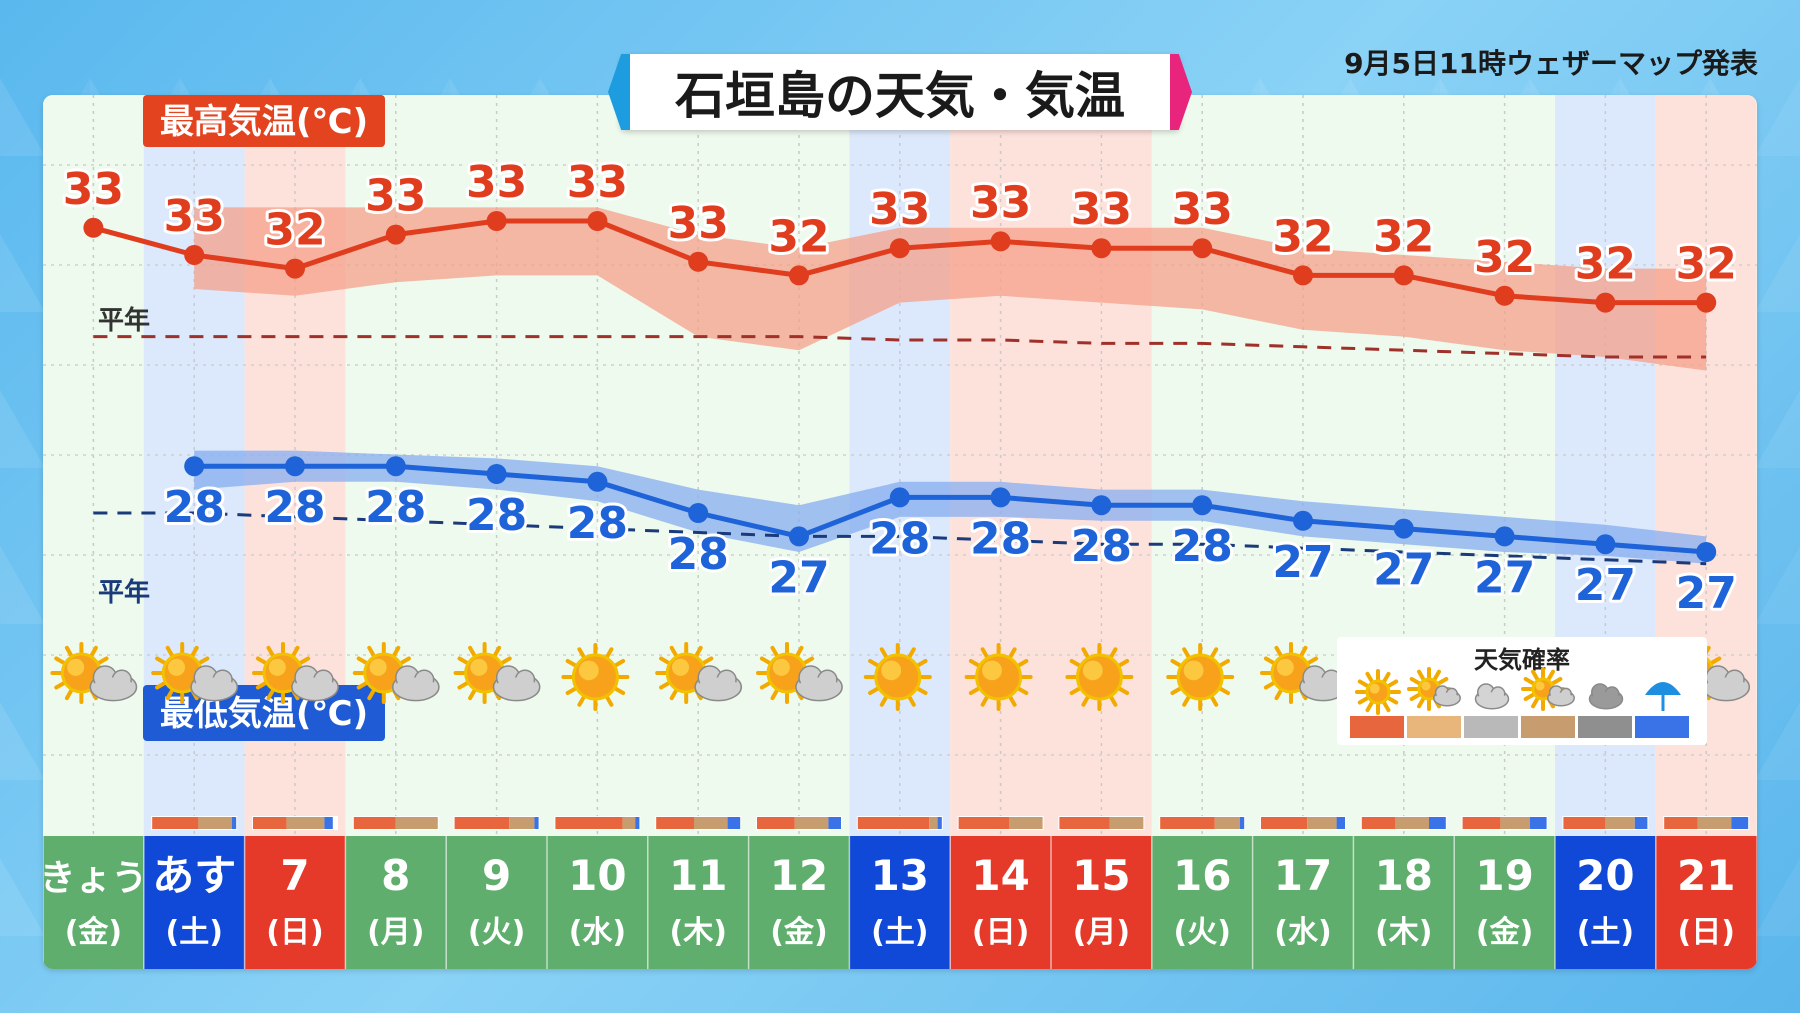 This screenshot has width=1800, height=1013. I want to click on issued-time: 9月5日11時ウェザーマップ発表, so click(1551, 63).